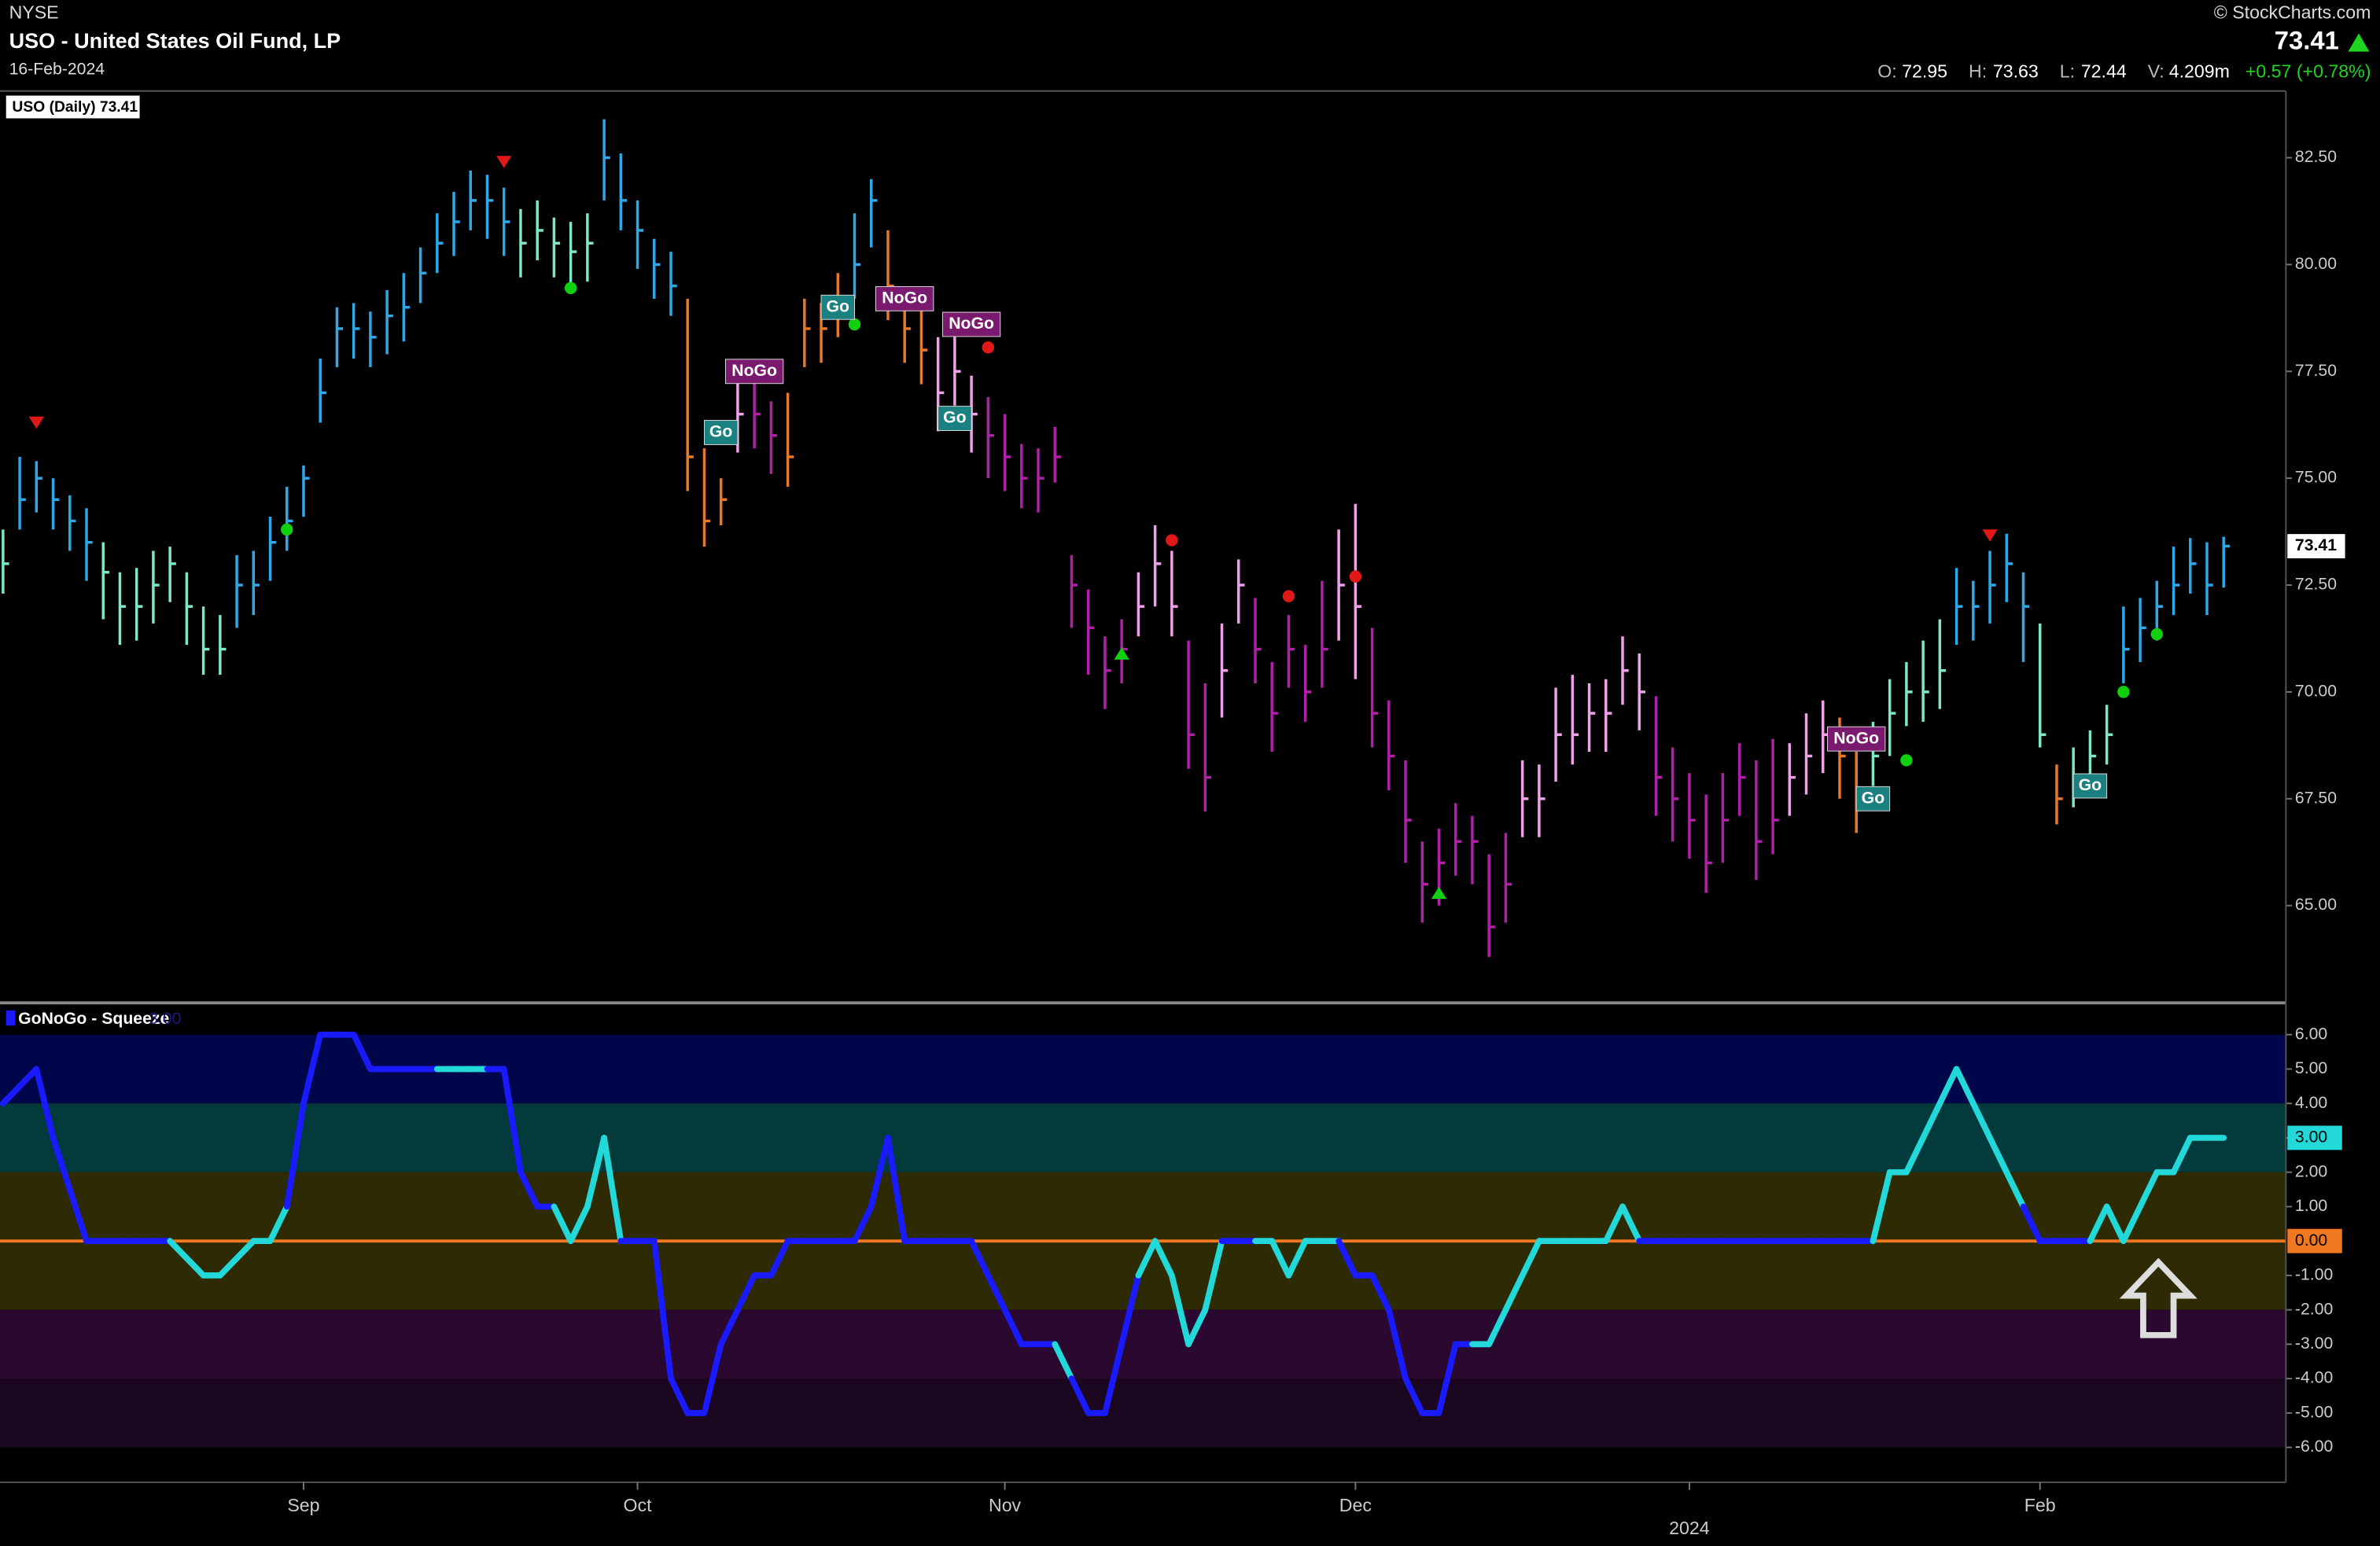  Describe the element at coordinates (2316, 157) in the screenshot. I see `y-tick-label: 82.50` at that location.